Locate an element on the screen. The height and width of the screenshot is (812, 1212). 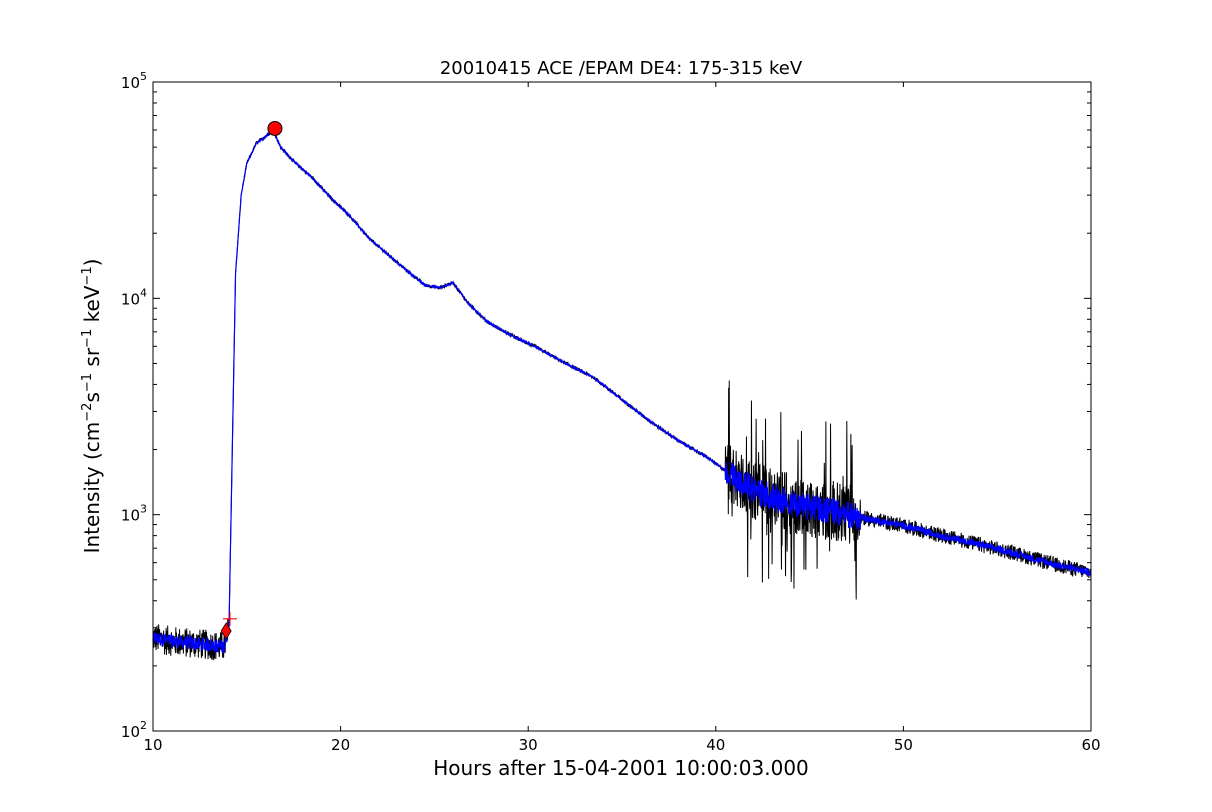
onset-diamond-marker is located at coordinates (226, 631).